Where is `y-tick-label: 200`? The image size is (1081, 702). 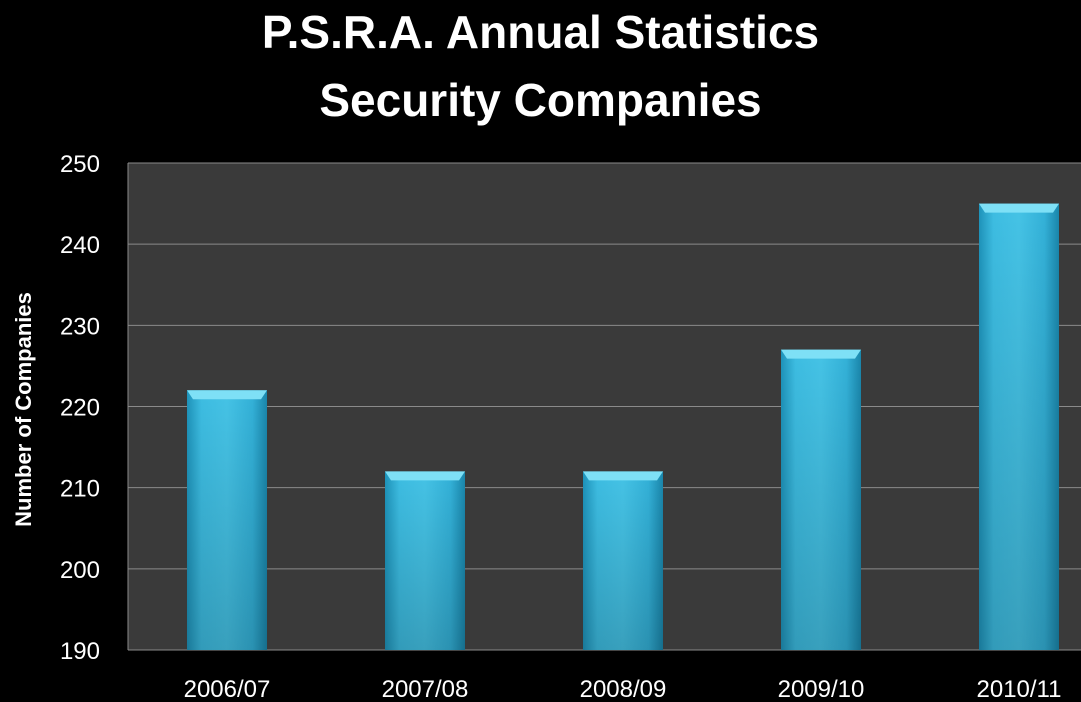 y-tick-label: 200 is located at coordinates (80, 570).